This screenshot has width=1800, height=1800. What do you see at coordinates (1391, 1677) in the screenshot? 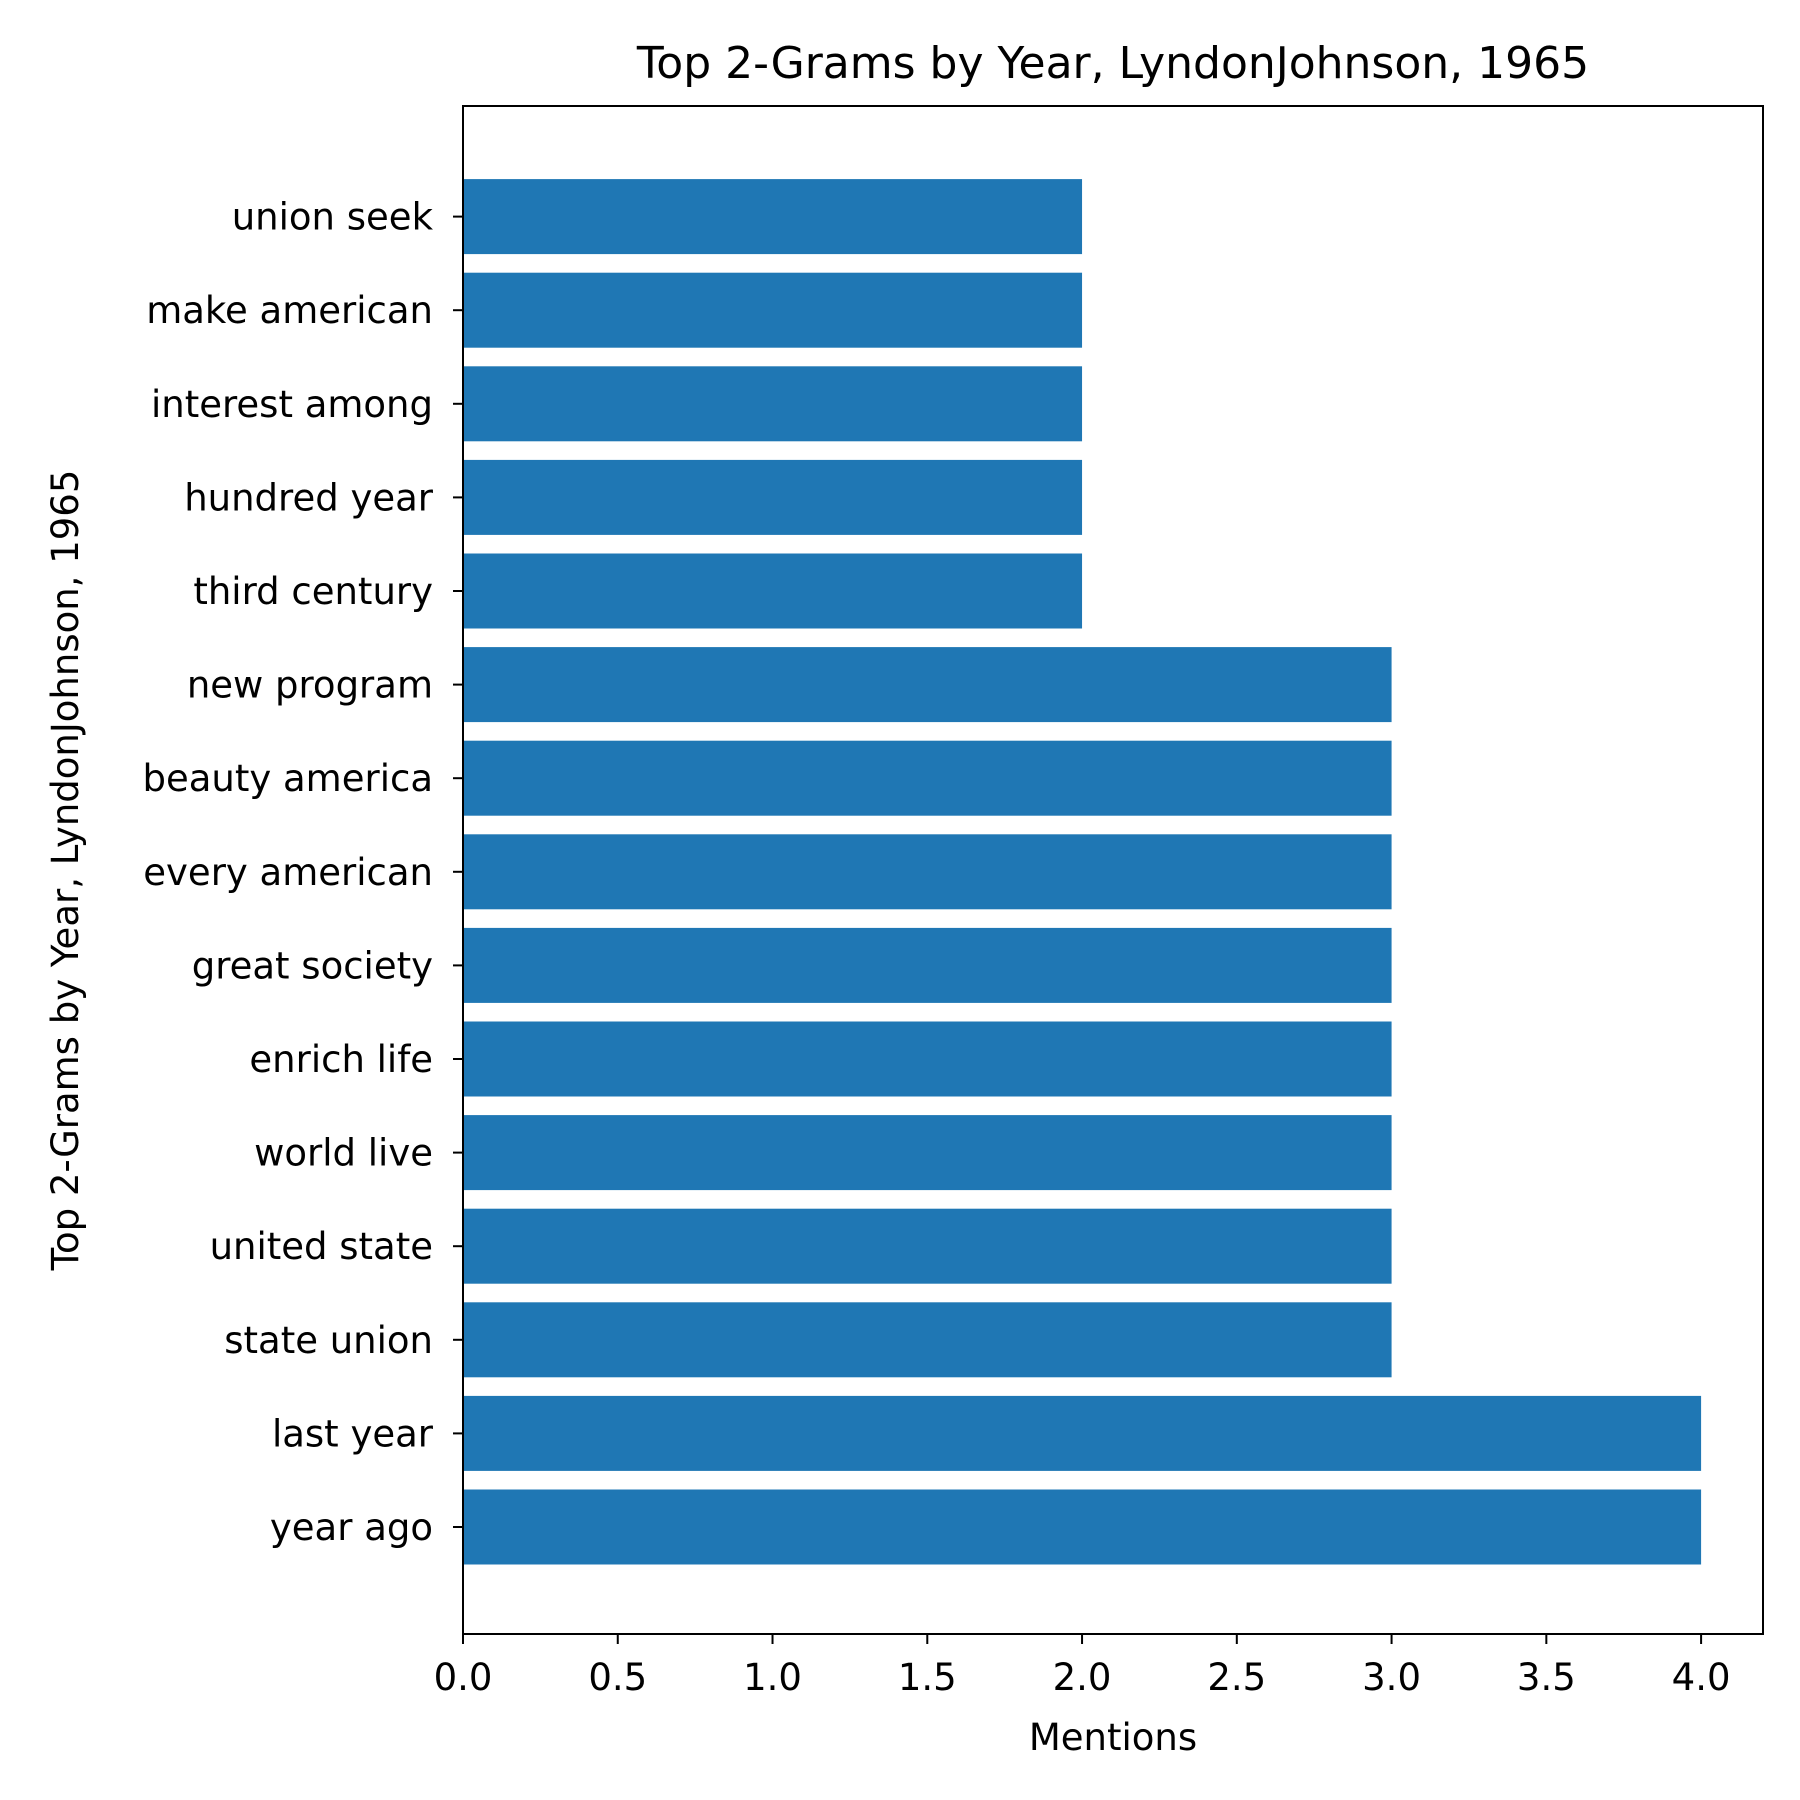
I see `x-tick-label: 3.0` at bounding box center [1391, 1677].